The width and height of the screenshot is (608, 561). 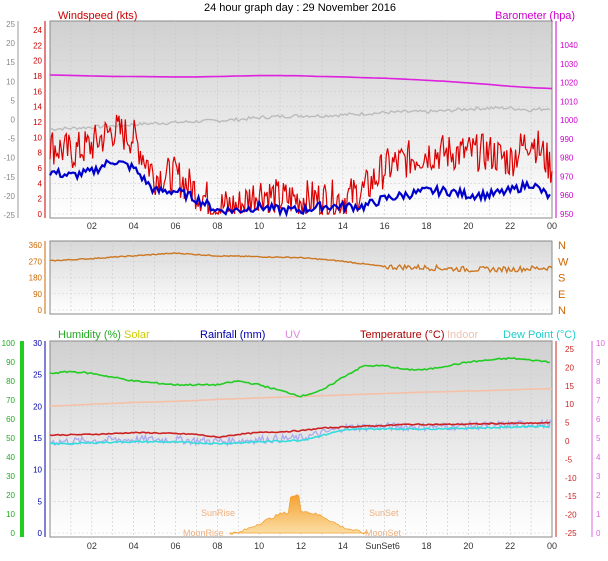 What do you see at coordinates (89, 335) in the screenshot?
I see `humidity-label: Humidity (%)` at bounding box center [89, 335].